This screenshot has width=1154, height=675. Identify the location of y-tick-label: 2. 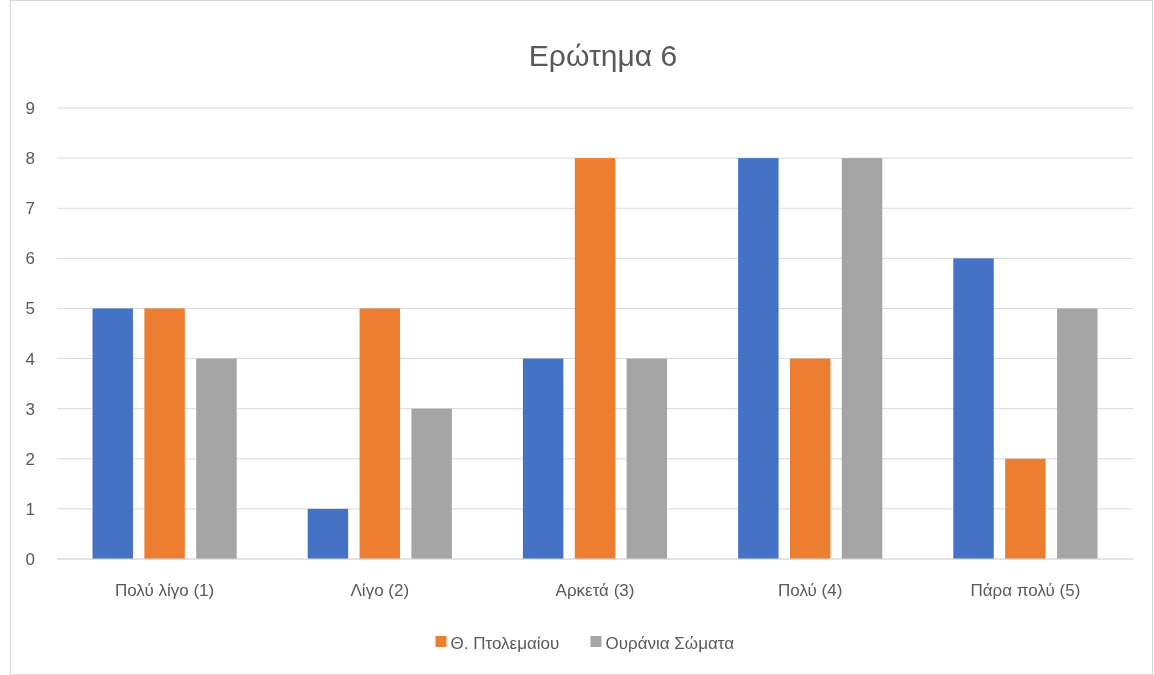
(30, 459).